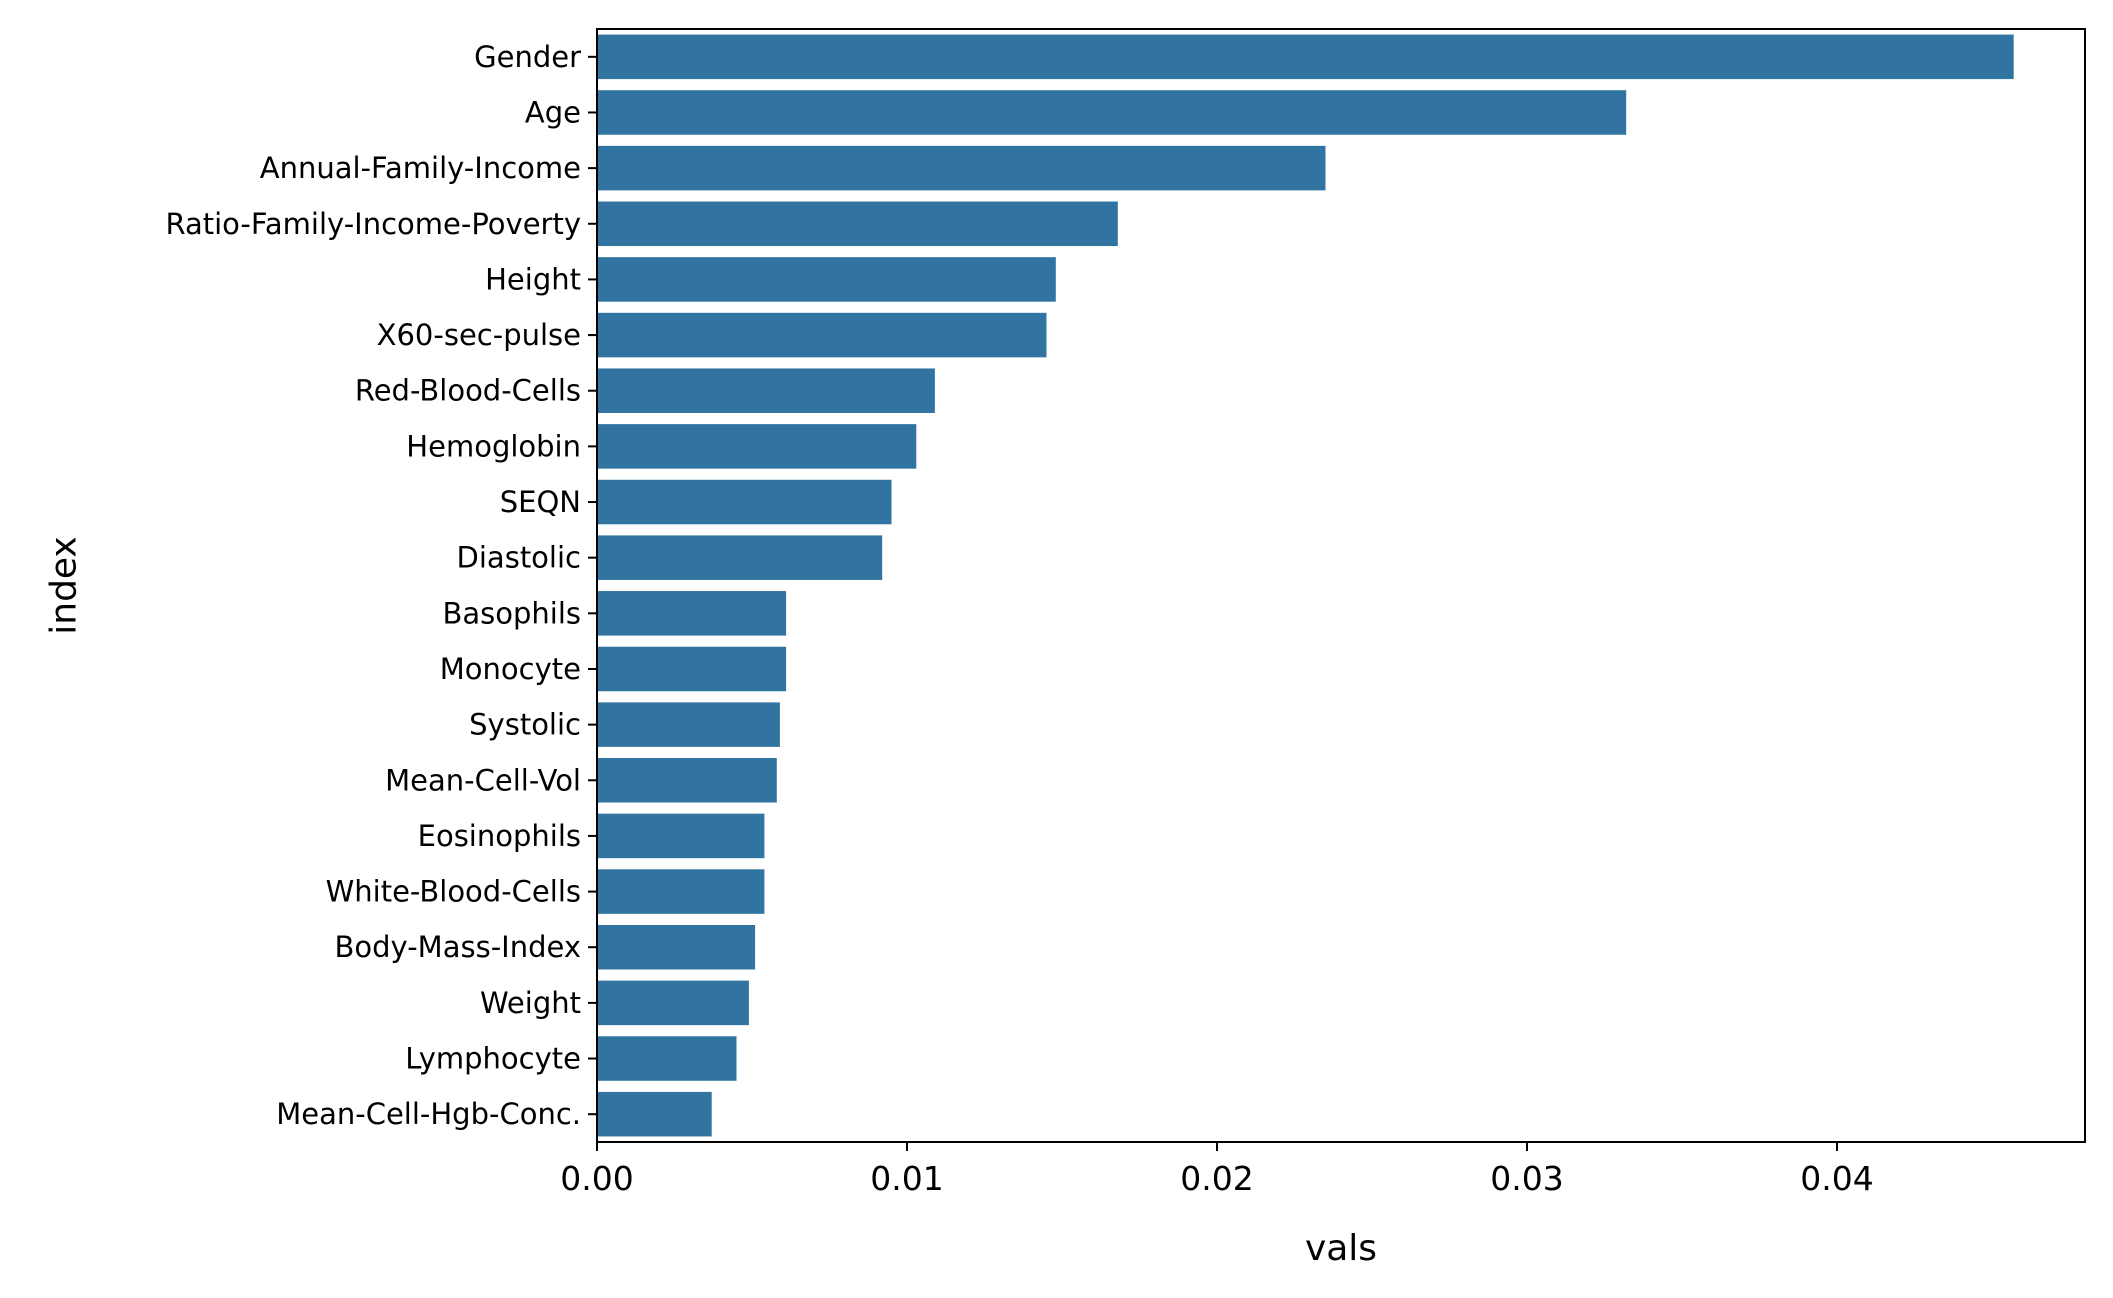 The width and height of the screenshot is (2113, 1298). I want to click on bar-lymphocyte, so click(667, 1058).